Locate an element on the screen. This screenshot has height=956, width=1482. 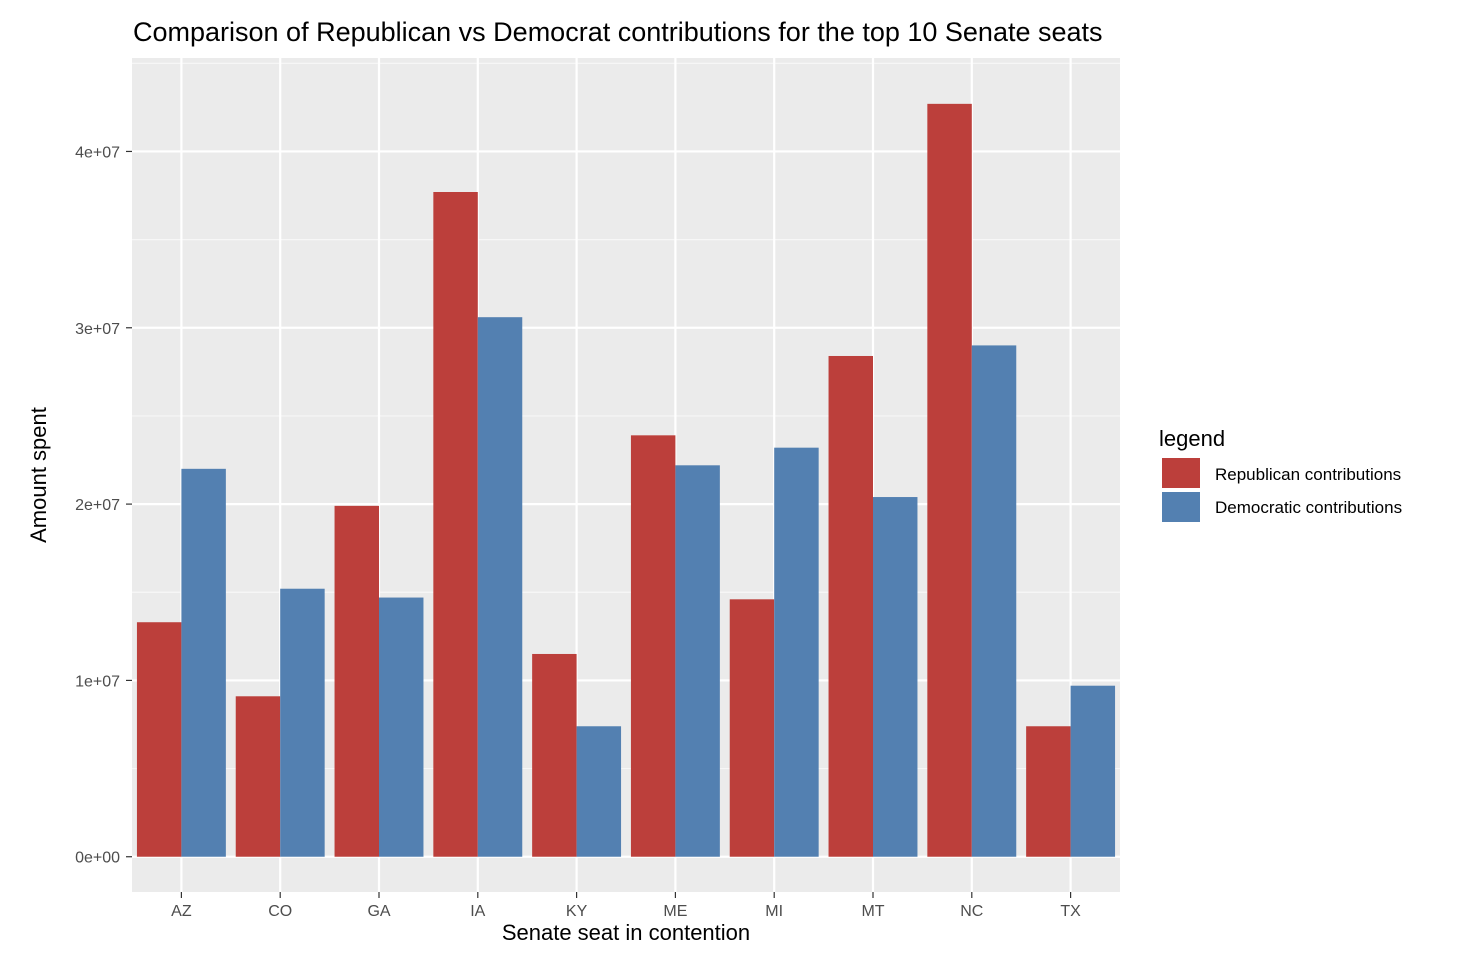
legend-label-republican: Republican contributions is located at coordinates (1308, 474).